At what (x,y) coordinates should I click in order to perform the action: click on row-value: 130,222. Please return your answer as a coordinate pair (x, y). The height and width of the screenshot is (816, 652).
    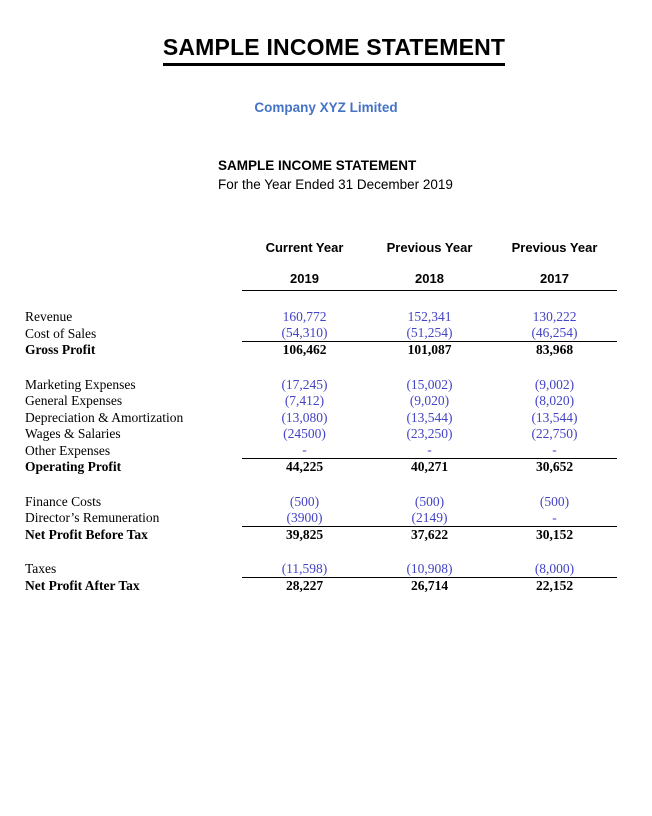
    Looking at the image, I should click on (554, 317).